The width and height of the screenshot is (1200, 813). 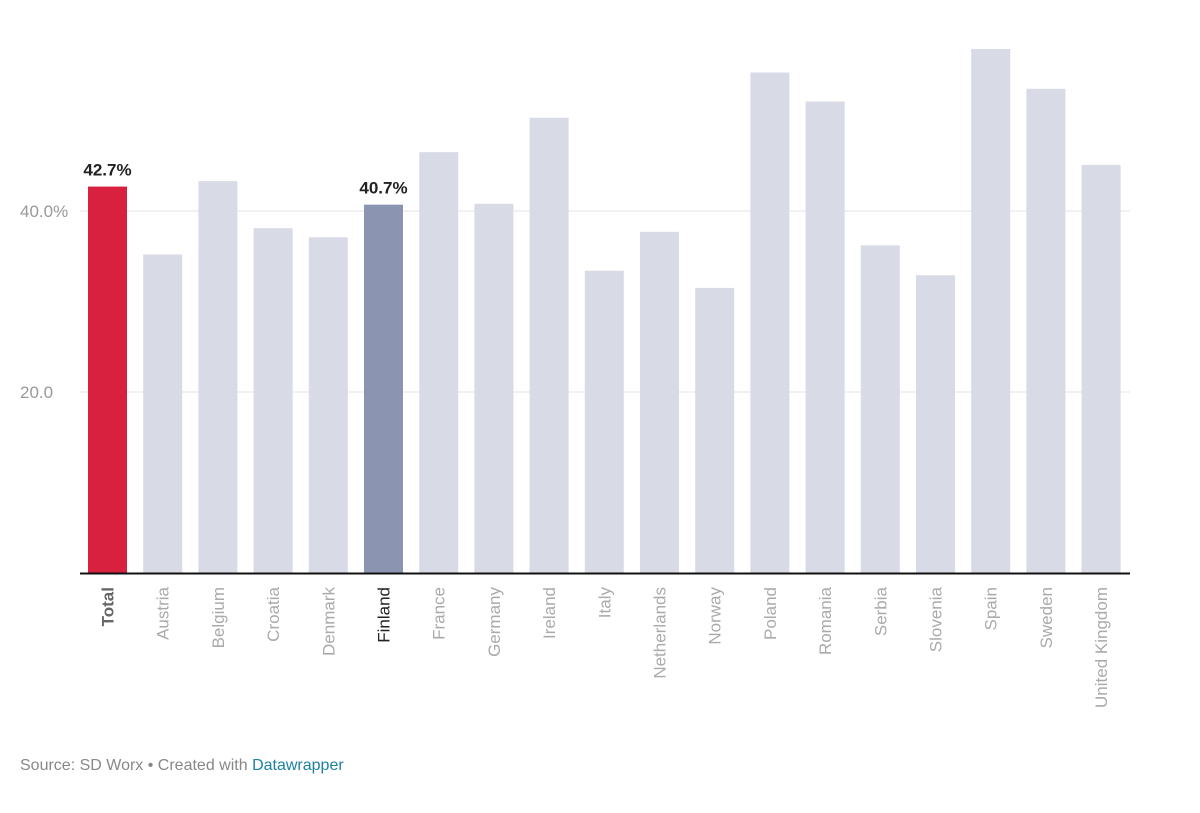 I want to click on value-label-finland: 40.7%, so click(x=383, y=188).